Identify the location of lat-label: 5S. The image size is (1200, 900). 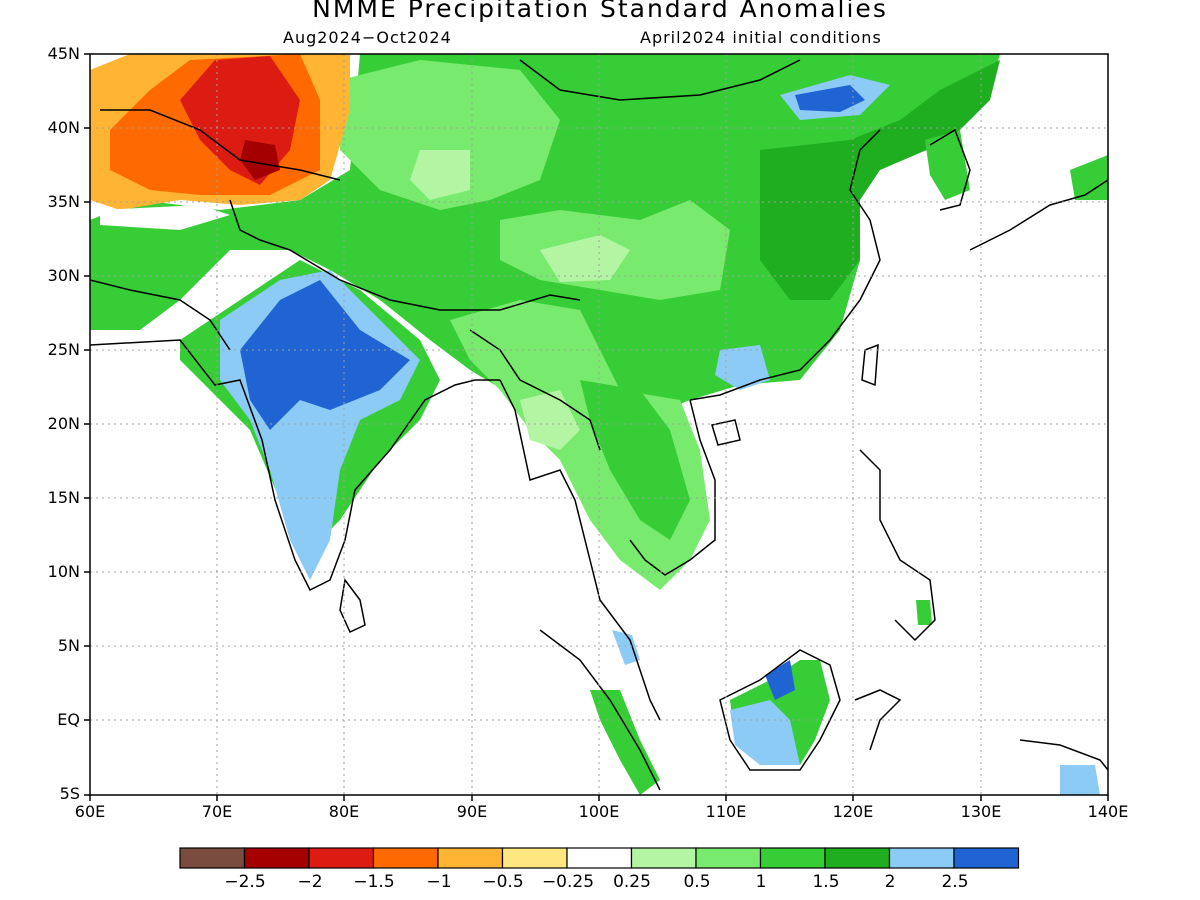
(69, 793).